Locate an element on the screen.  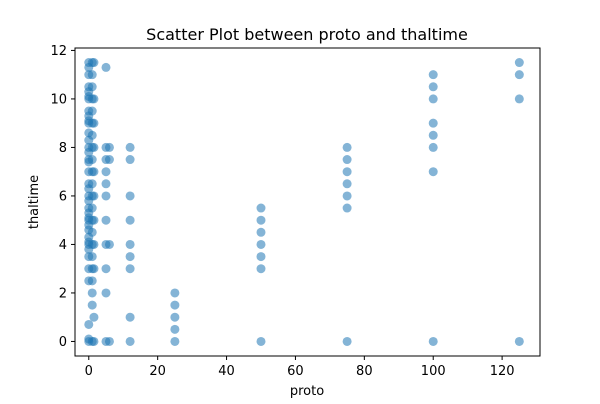
x-tick-label: 0 is located at coordinates (89, 371).